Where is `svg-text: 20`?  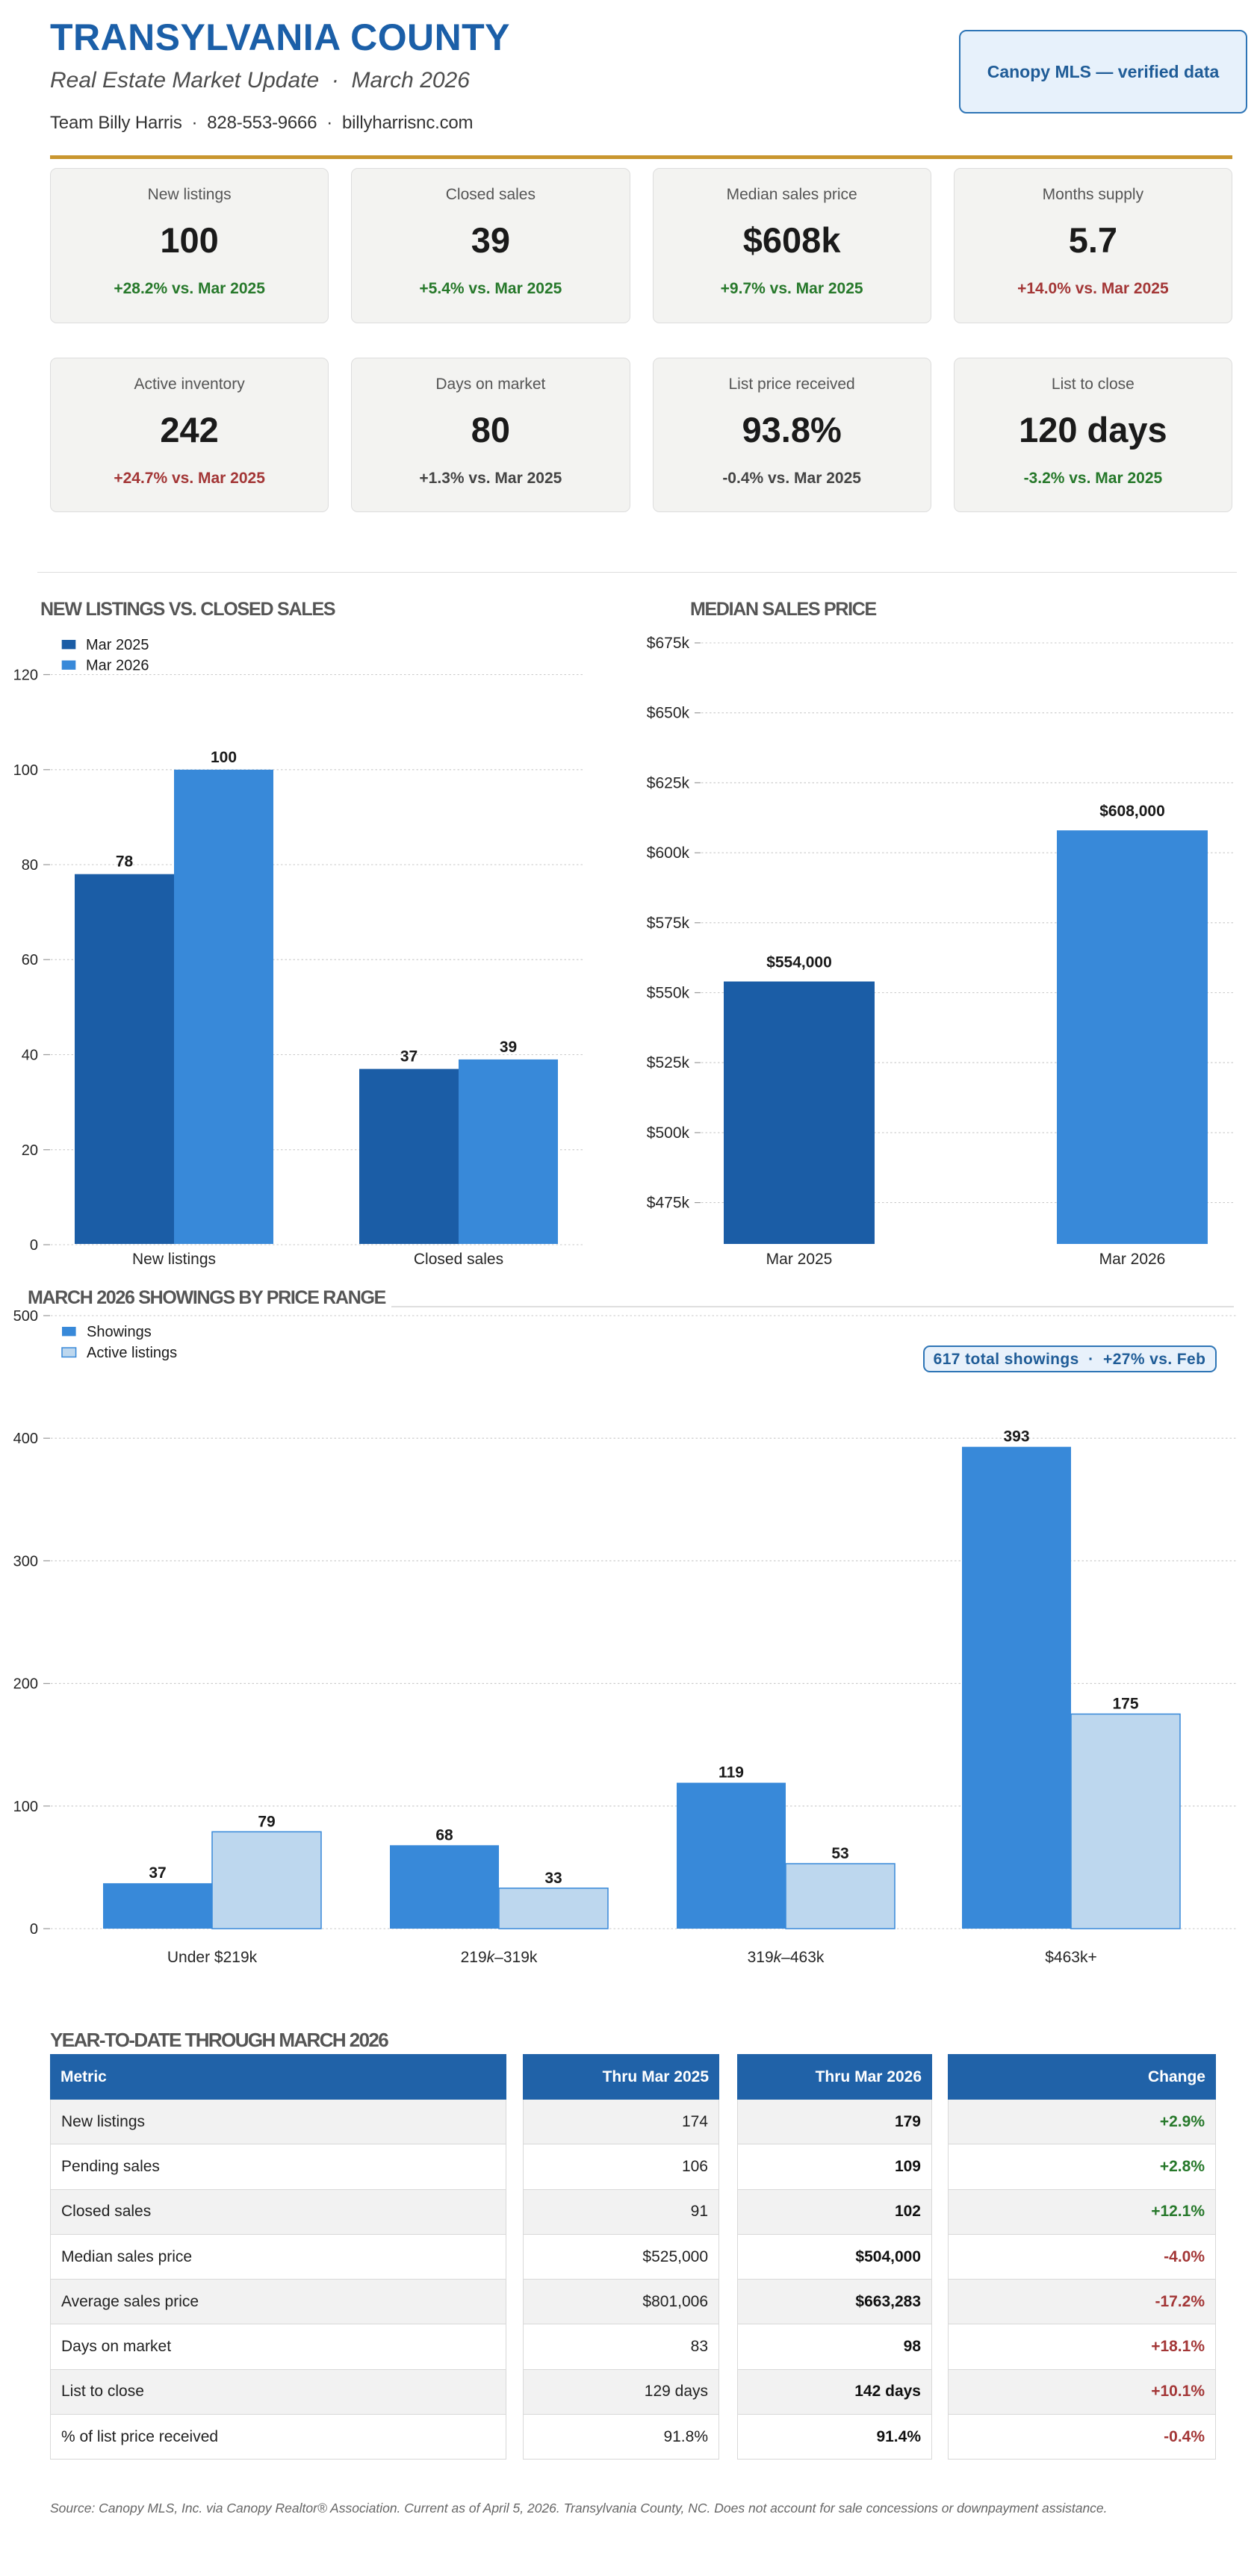
svg-text: 20 is located at coordinates (30, 1150).